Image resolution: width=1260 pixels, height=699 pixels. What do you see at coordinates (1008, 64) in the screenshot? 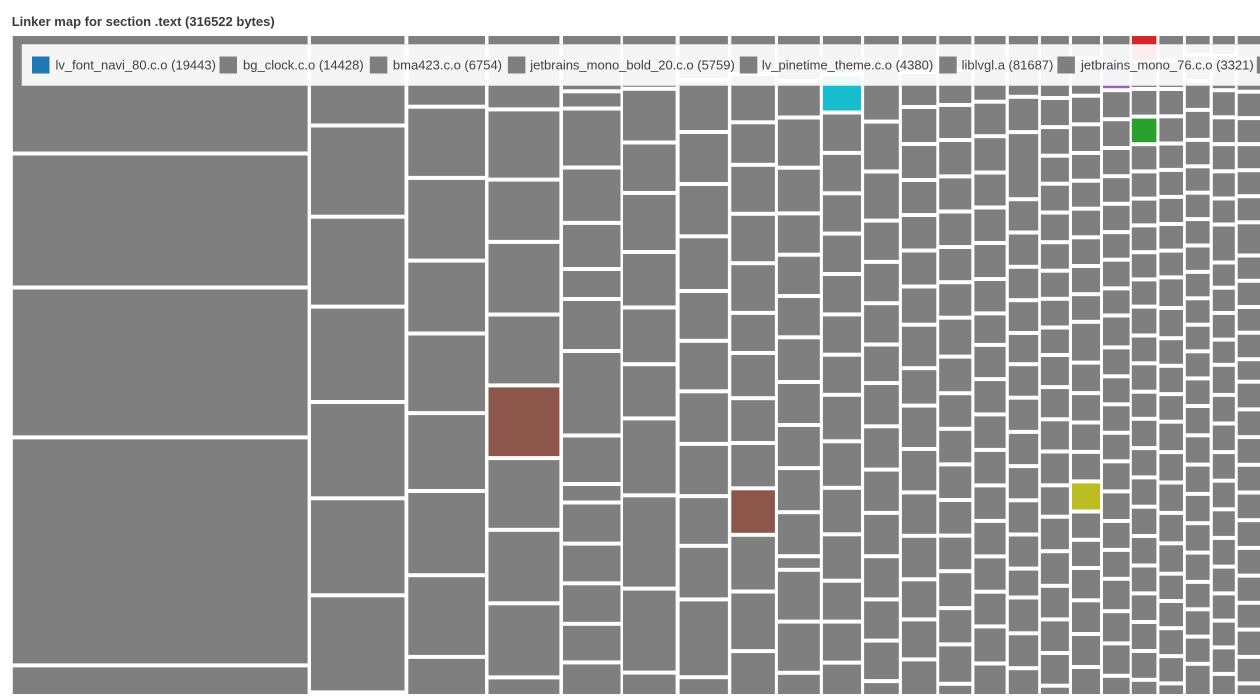
I see `svg-text: liblvgl.a (81687)` at bounding box center [1008, 64].